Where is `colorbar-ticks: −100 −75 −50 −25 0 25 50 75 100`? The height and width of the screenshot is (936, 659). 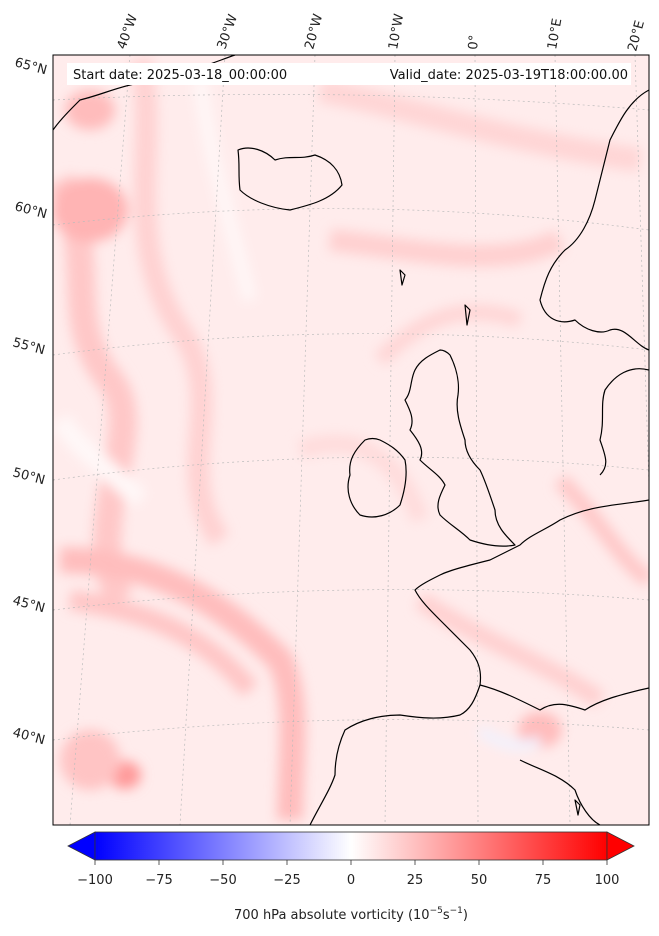 colorbar-ticks: −100 −75 −50 −25 0 25 50 75 100 is located at coordinates (348, 874).